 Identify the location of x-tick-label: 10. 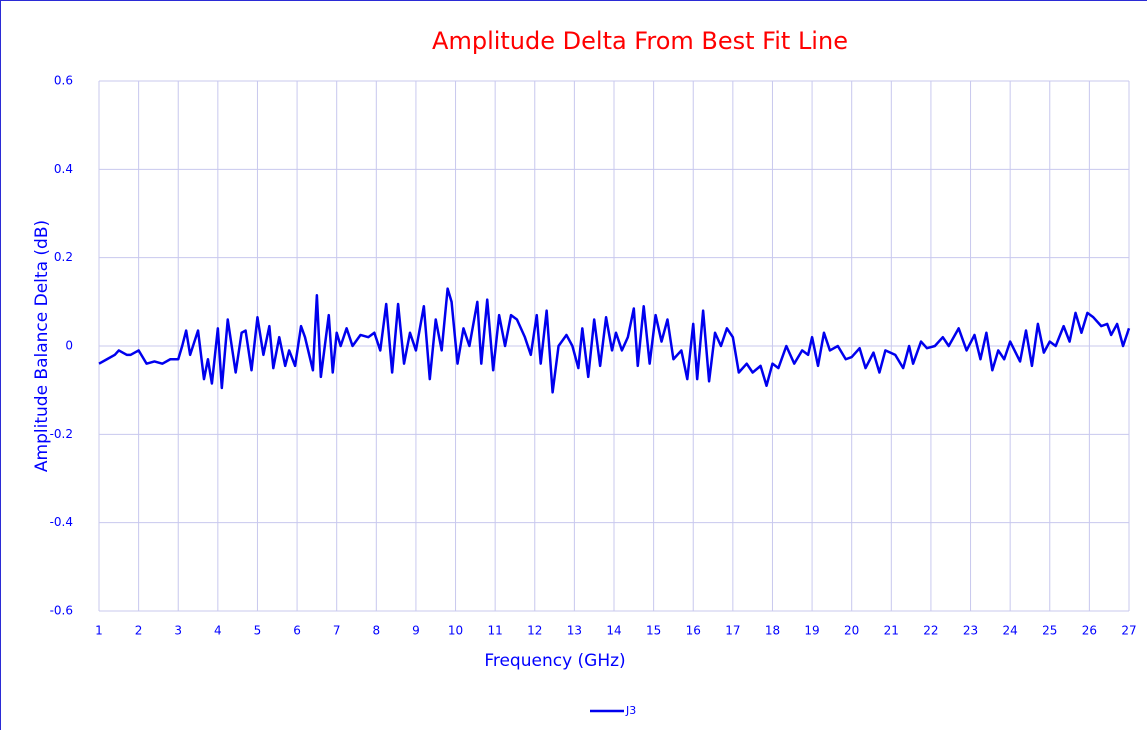
(455, 631).